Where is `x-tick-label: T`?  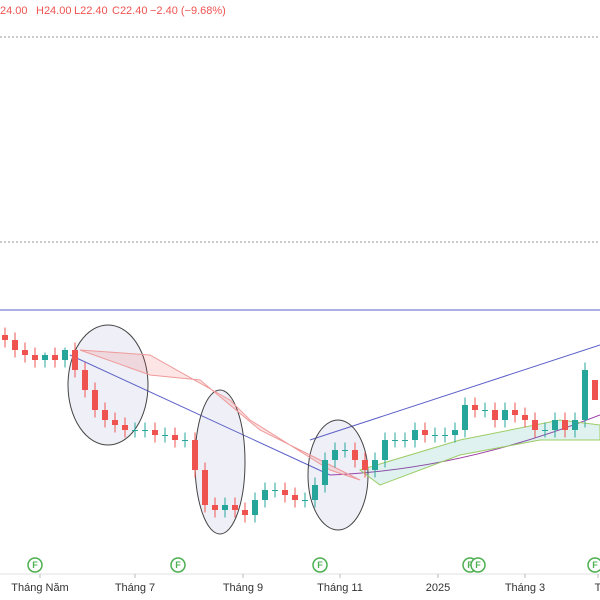 x-tick-label: T is located at coordinates (597, 588).